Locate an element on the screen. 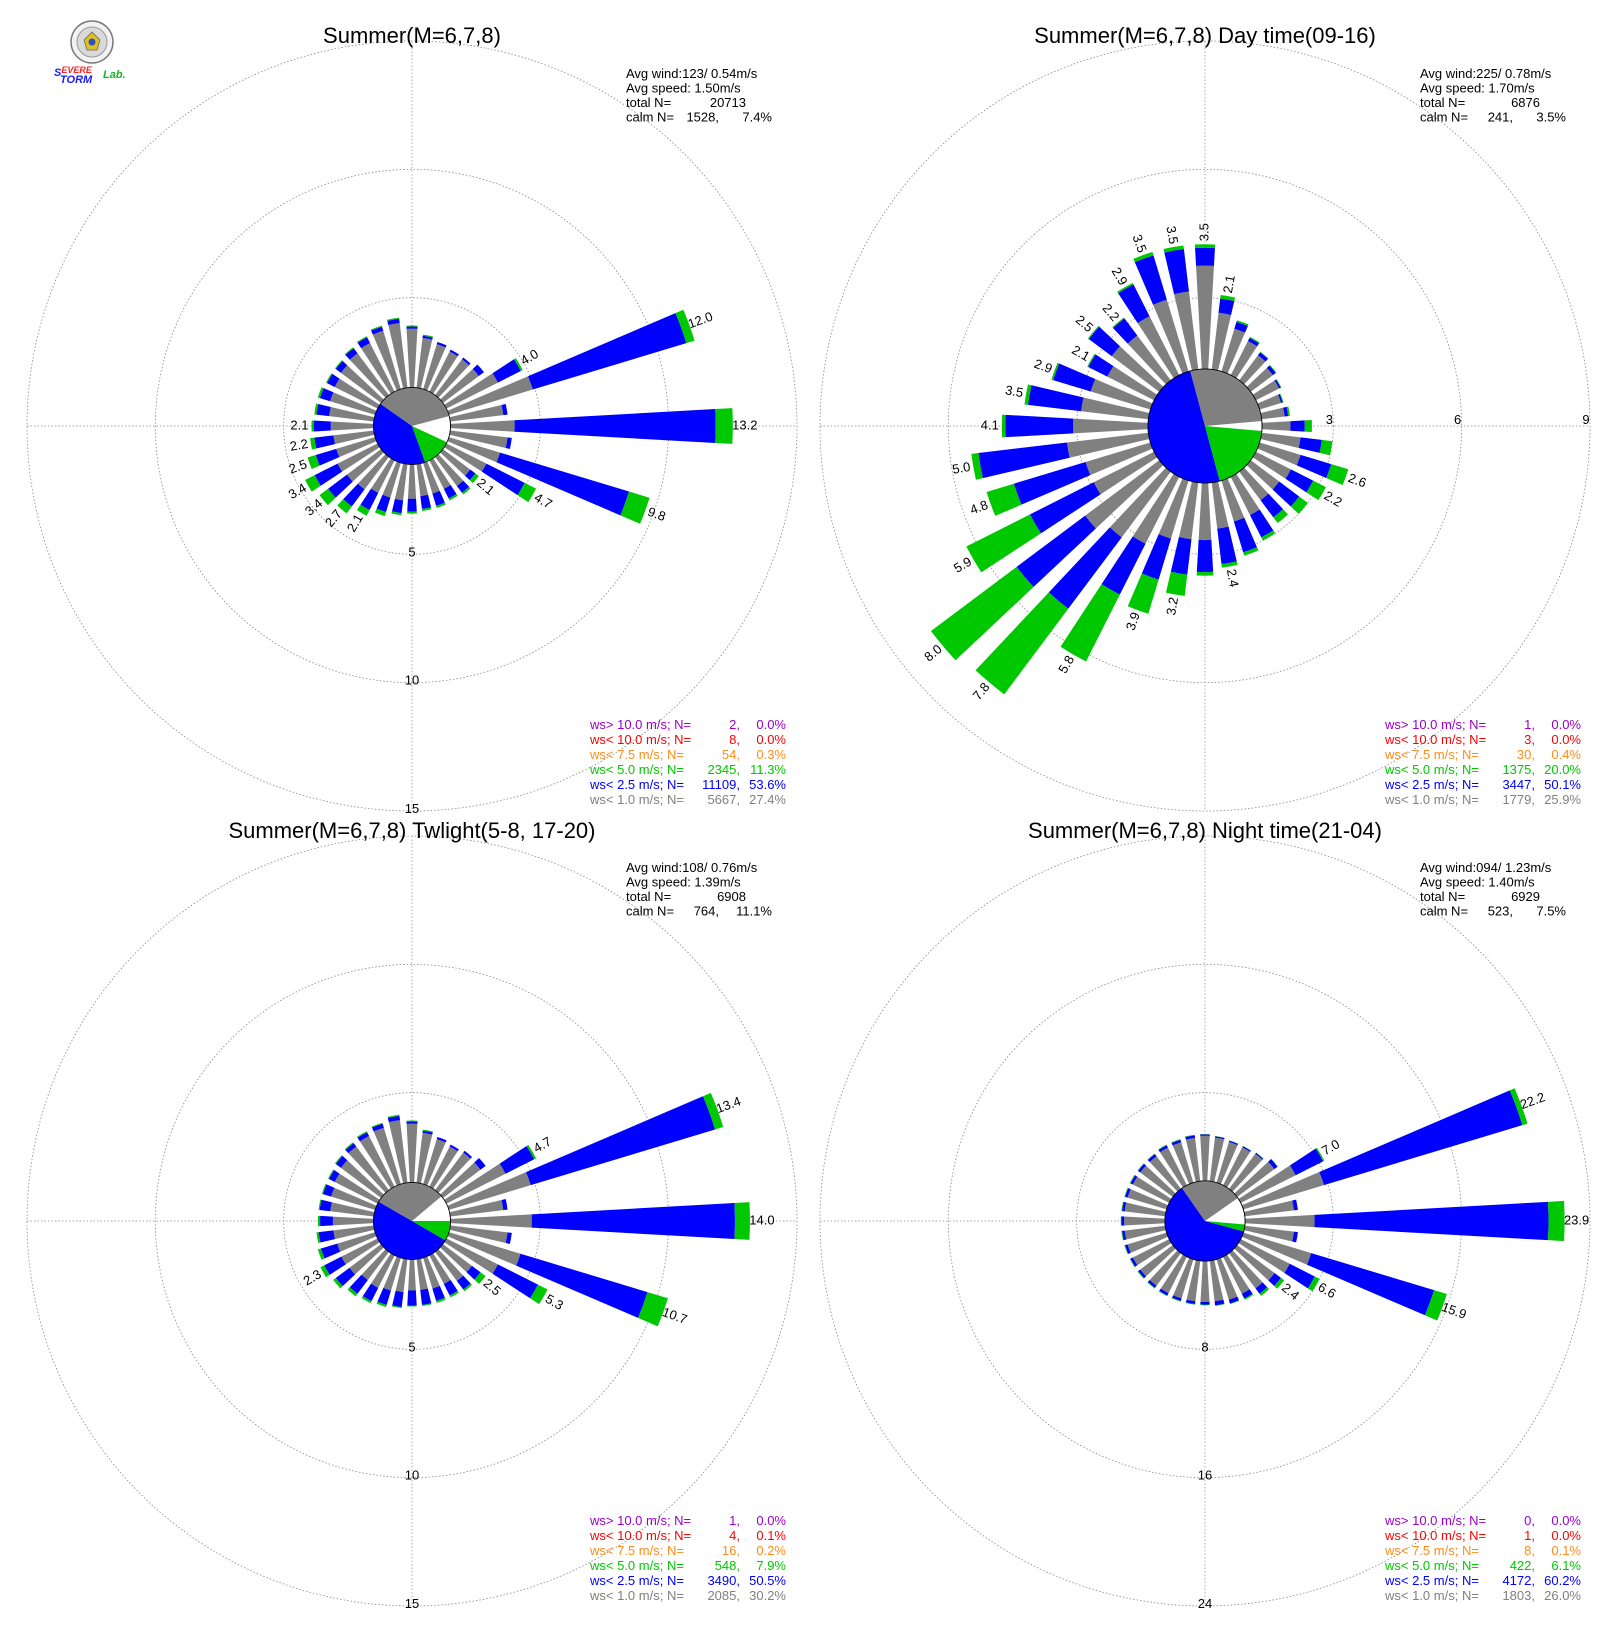 Image resolution: width=1620 pixels, height=1640 pixels. legend-percent: 6.1% is located at coordinates (1566, 1565).